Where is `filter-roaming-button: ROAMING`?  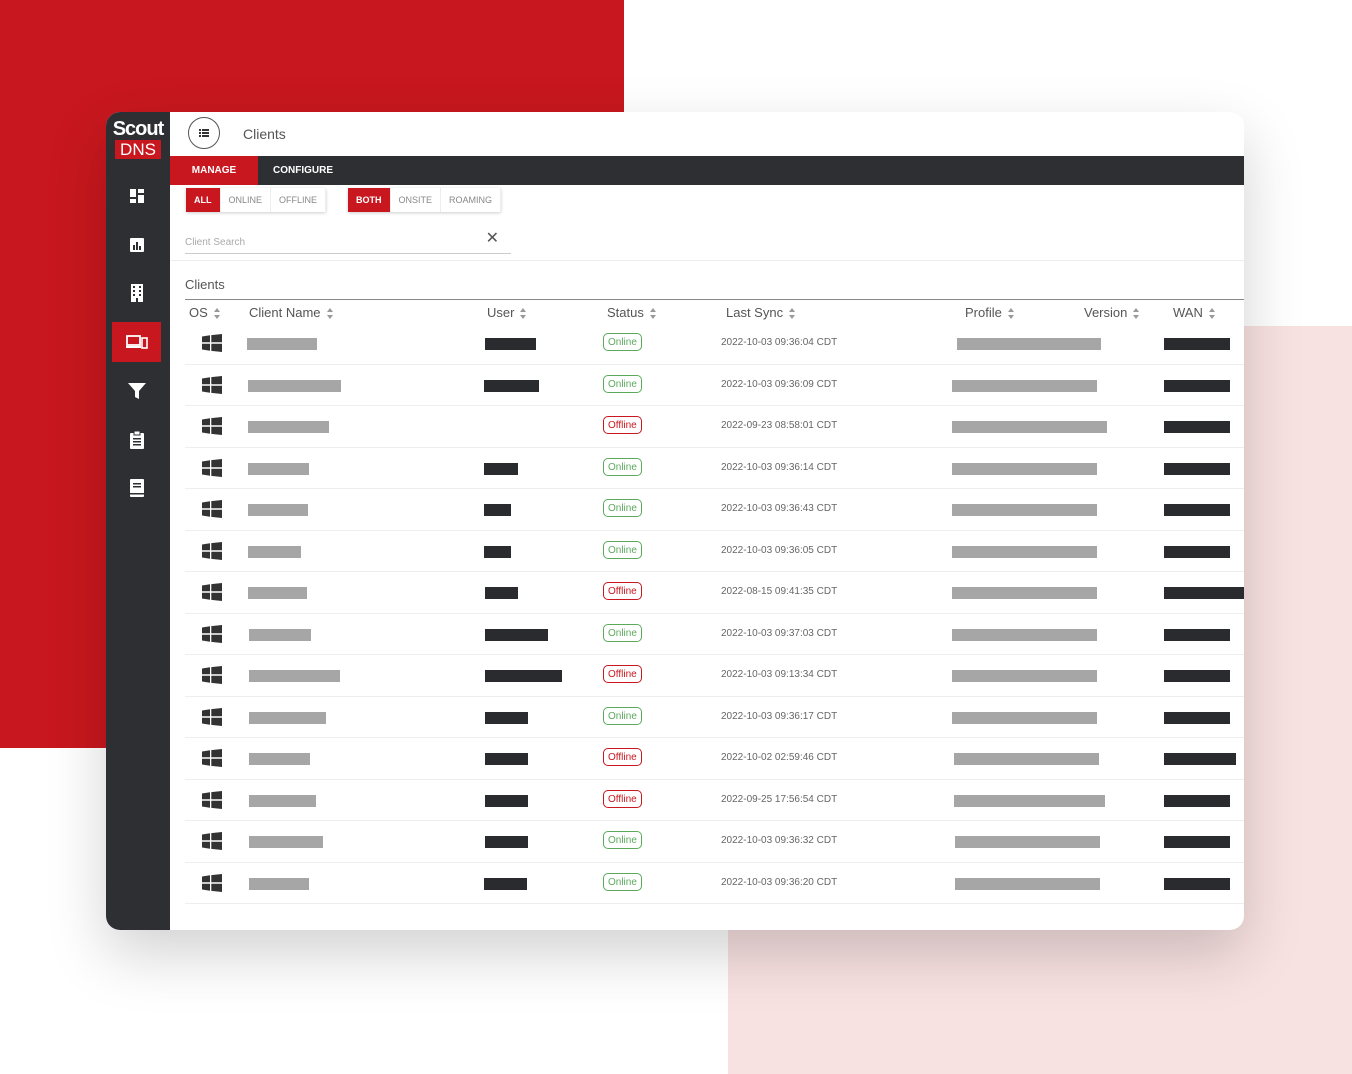 filter-roaming-button: ROAMING is located at coordinates (471, 200).